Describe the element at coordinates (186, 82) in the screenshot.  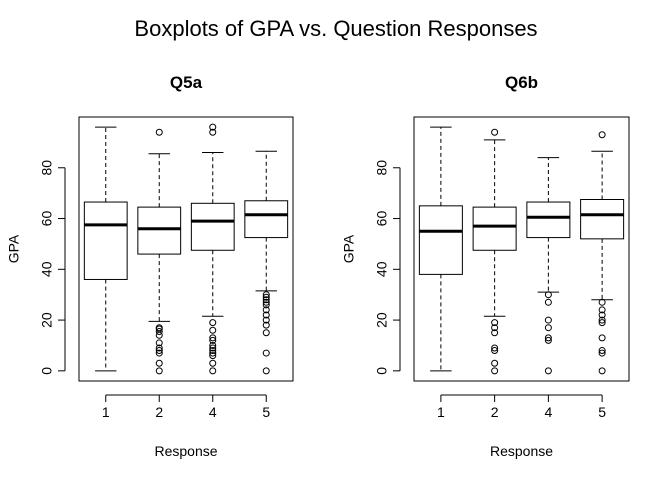
I see `panel-title: Q5a` at that location.